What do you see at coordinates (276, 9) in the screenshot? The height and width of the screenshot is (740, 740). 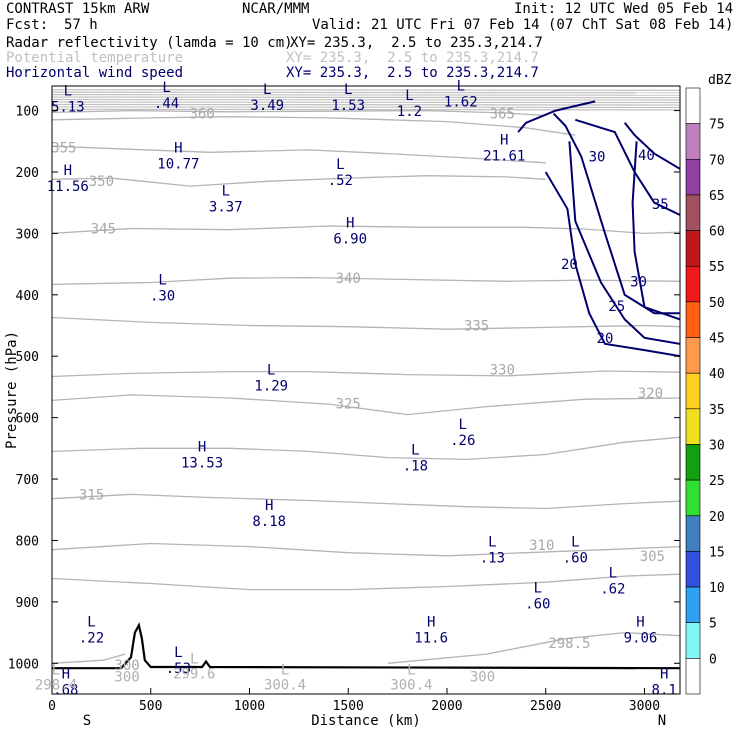 I see `center-title: NCAR/MMM` at bounding box center [276, 9].